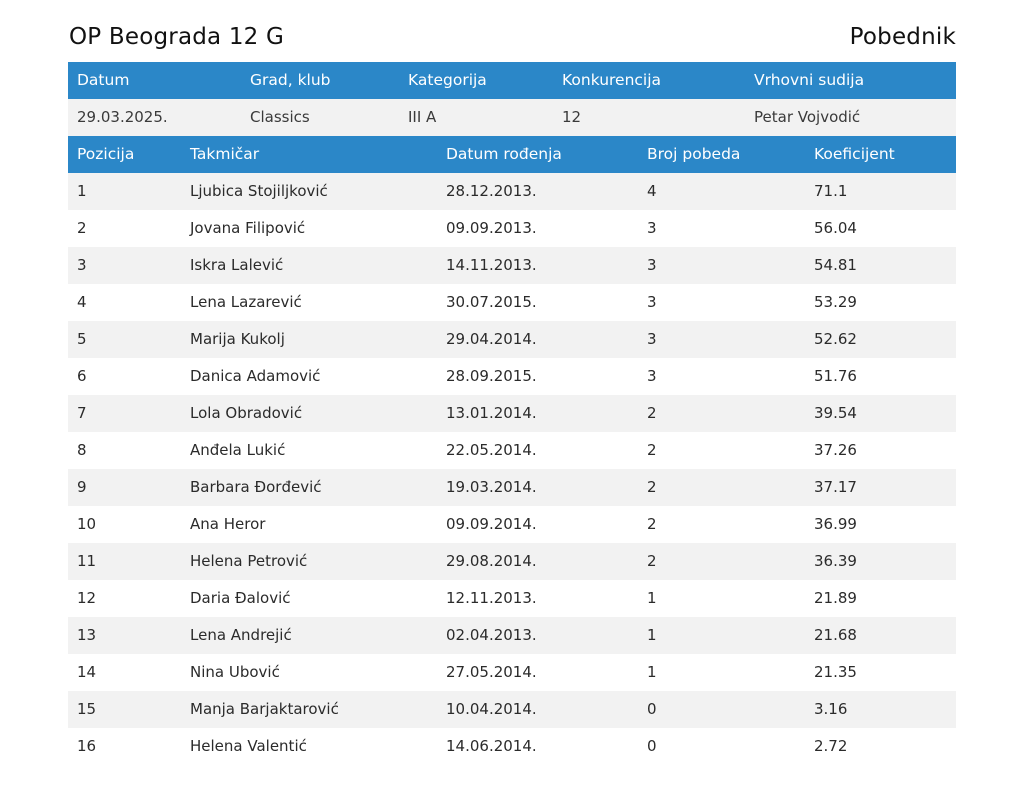  I want to click on cell-coefficient: 3.16, so click(831, 709).